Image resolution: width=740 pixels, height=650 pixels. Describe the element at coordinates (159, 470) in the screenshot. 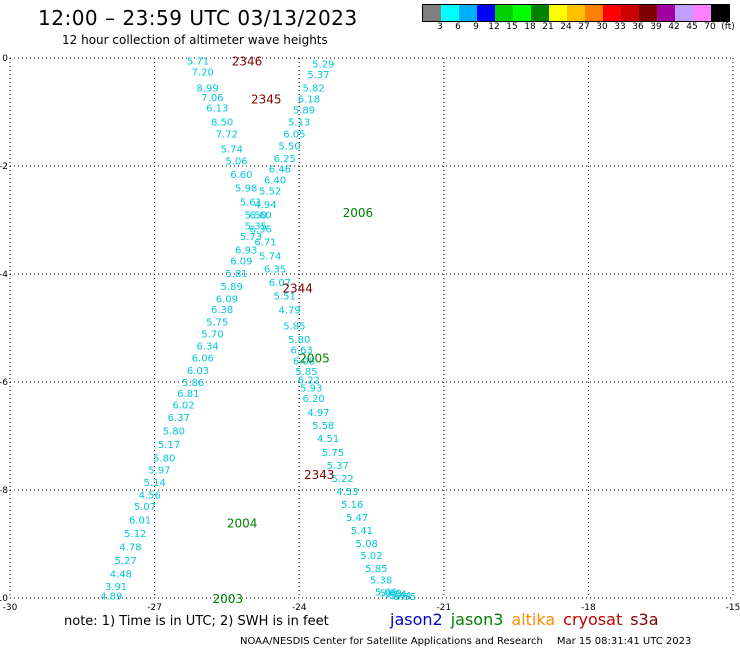

I see `wave-height-value: 5.97` at that location.